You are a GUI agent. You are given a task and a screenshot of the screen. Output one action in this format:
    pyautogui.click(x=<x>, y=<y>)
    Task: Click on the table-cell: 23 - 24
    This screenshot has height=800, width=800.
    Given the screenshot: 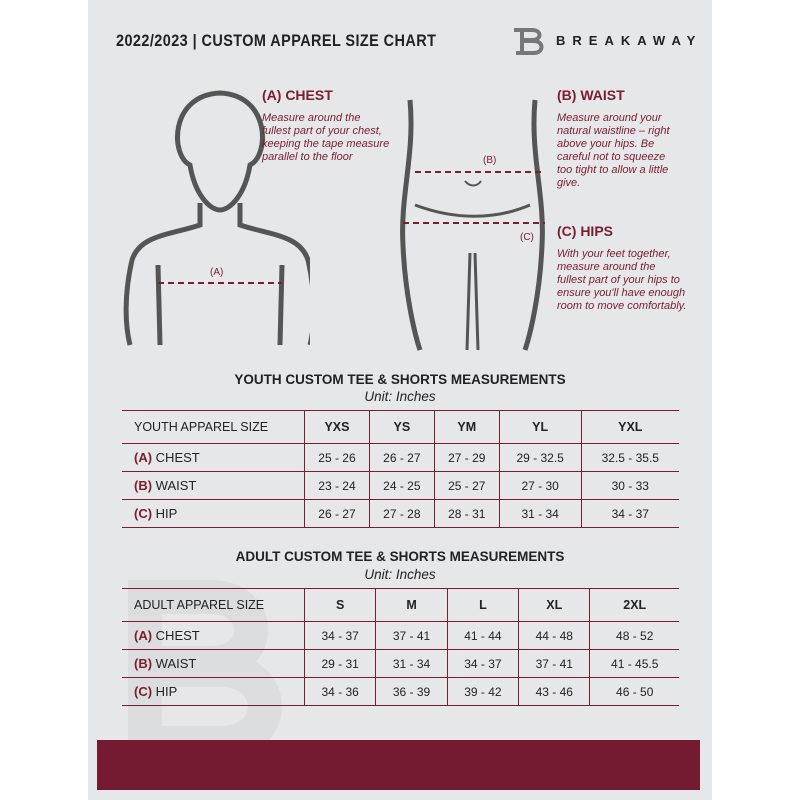 What is the action you would take?
    pyautogui.click(x=337, y=485)
    